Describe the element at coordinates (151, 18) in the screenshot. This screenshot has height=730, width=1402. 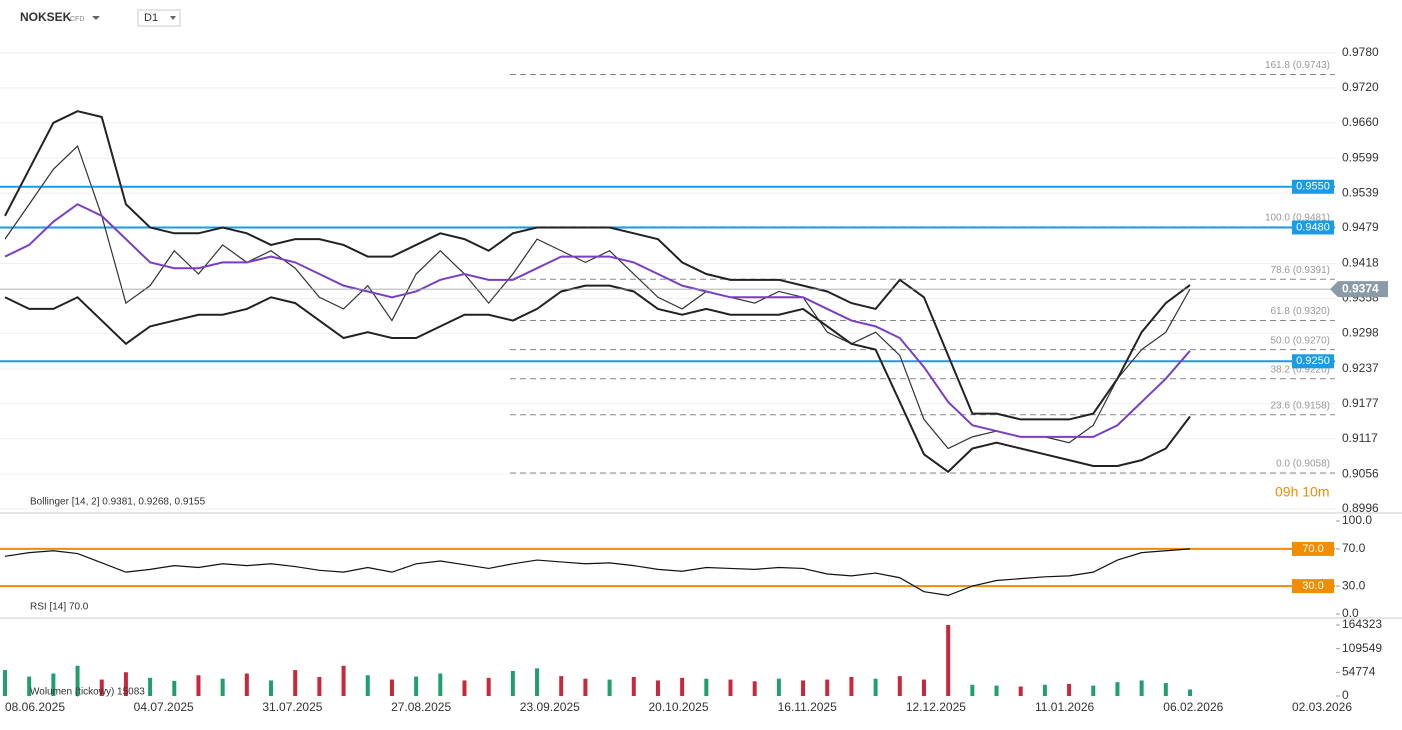
I see `interval: D1` at that location.